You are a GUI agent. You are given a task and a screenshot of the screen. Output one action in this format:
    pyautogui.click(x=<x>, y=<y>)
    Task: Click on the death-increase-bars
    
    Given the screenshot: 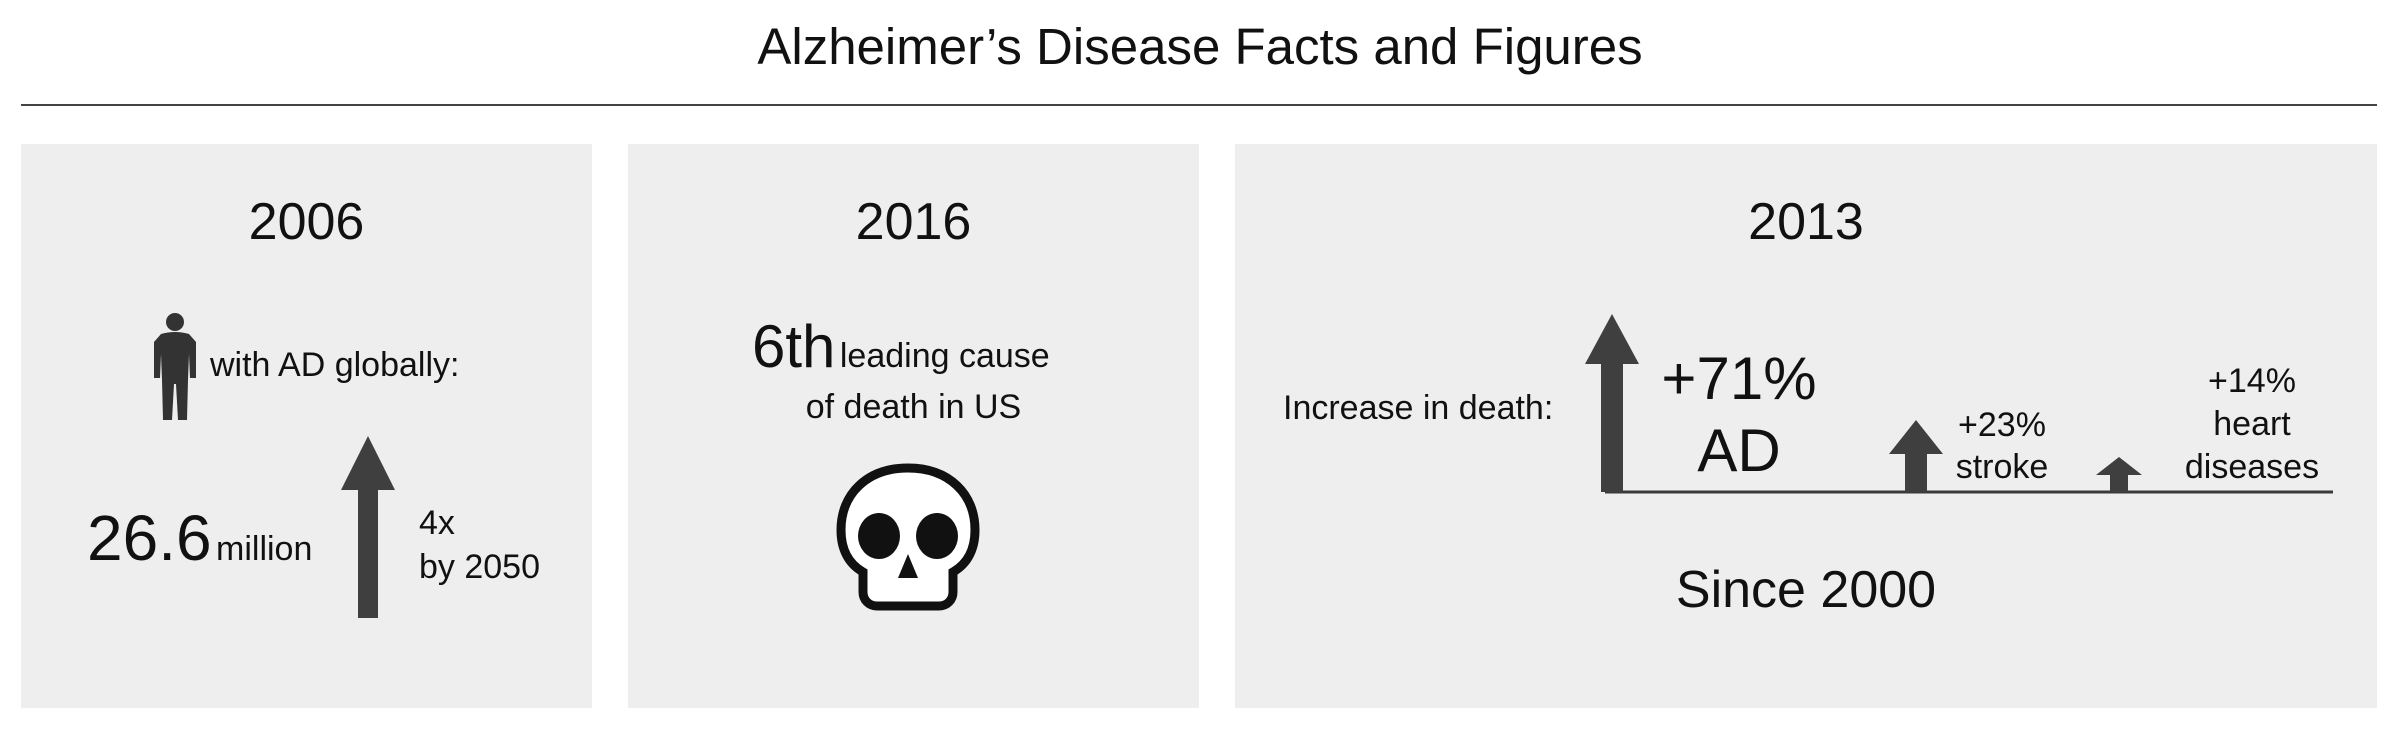 What is the action you would take?
    pyautogui.click(x=1959, y=404)
    